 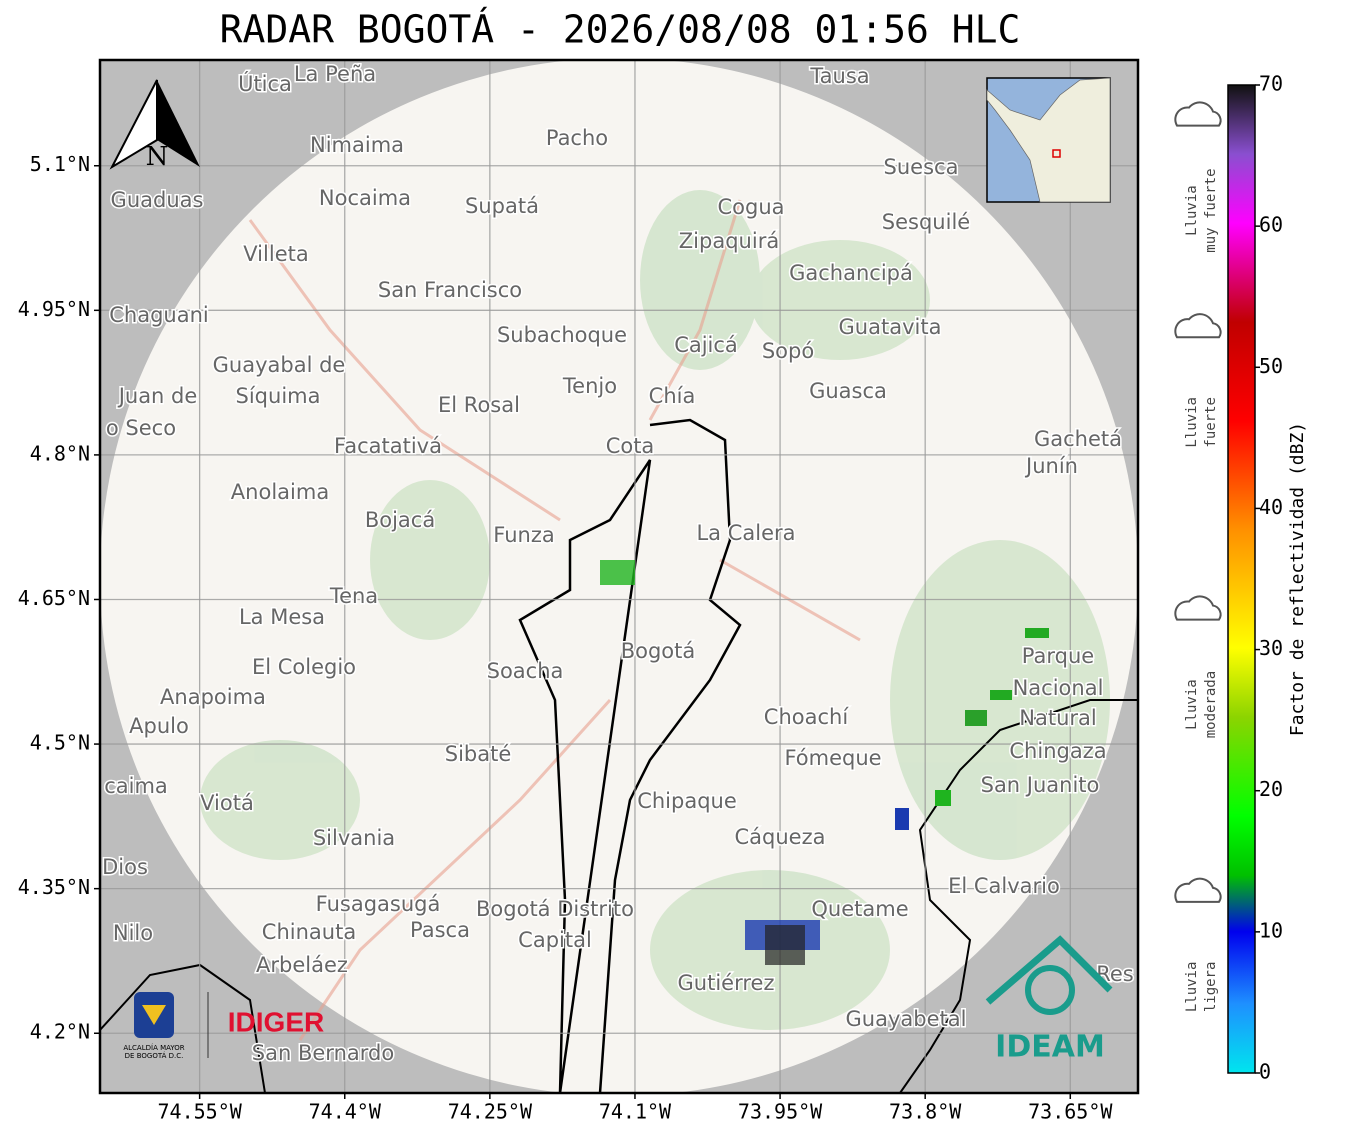 What do you see at coordinates (1004, 886) in the screenshot?
I see `place-label: El Calvario` at bounding box center [1004, 886].